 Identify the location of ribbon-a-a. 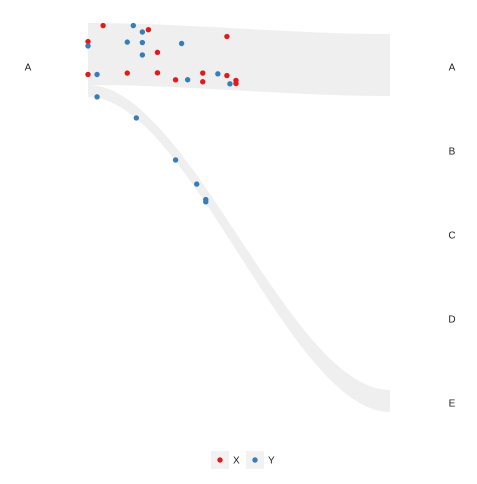
(239, 59).